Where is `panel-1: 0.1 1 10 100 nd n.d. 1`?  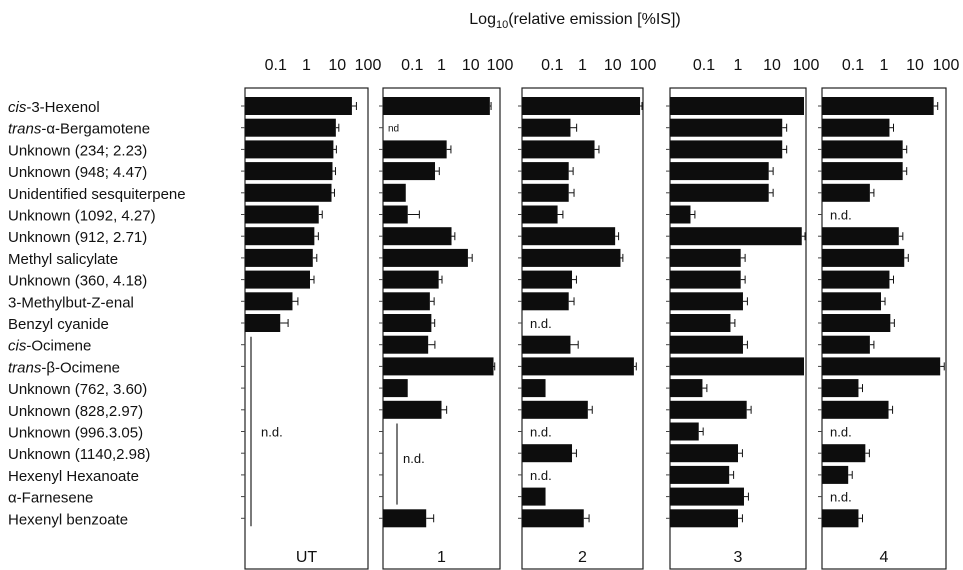
panel-1: 0.1 1 10 100 nd n.d. 1 is located at coordinates (446, 313).